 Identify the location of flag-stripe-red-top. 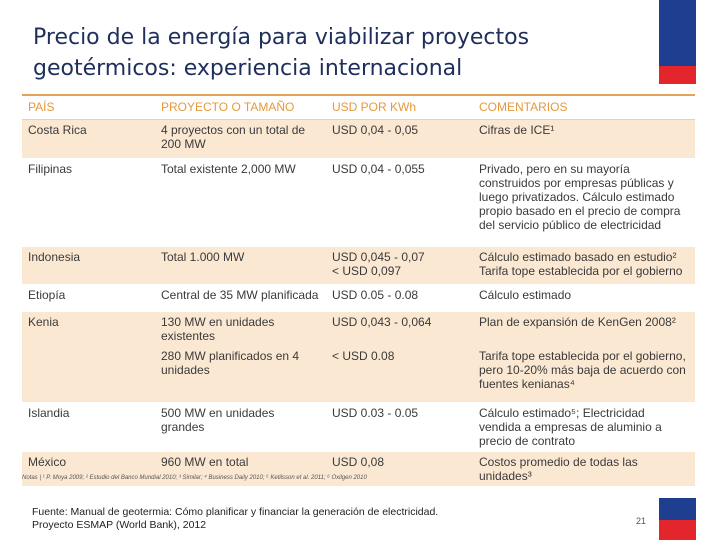
(677, 75).